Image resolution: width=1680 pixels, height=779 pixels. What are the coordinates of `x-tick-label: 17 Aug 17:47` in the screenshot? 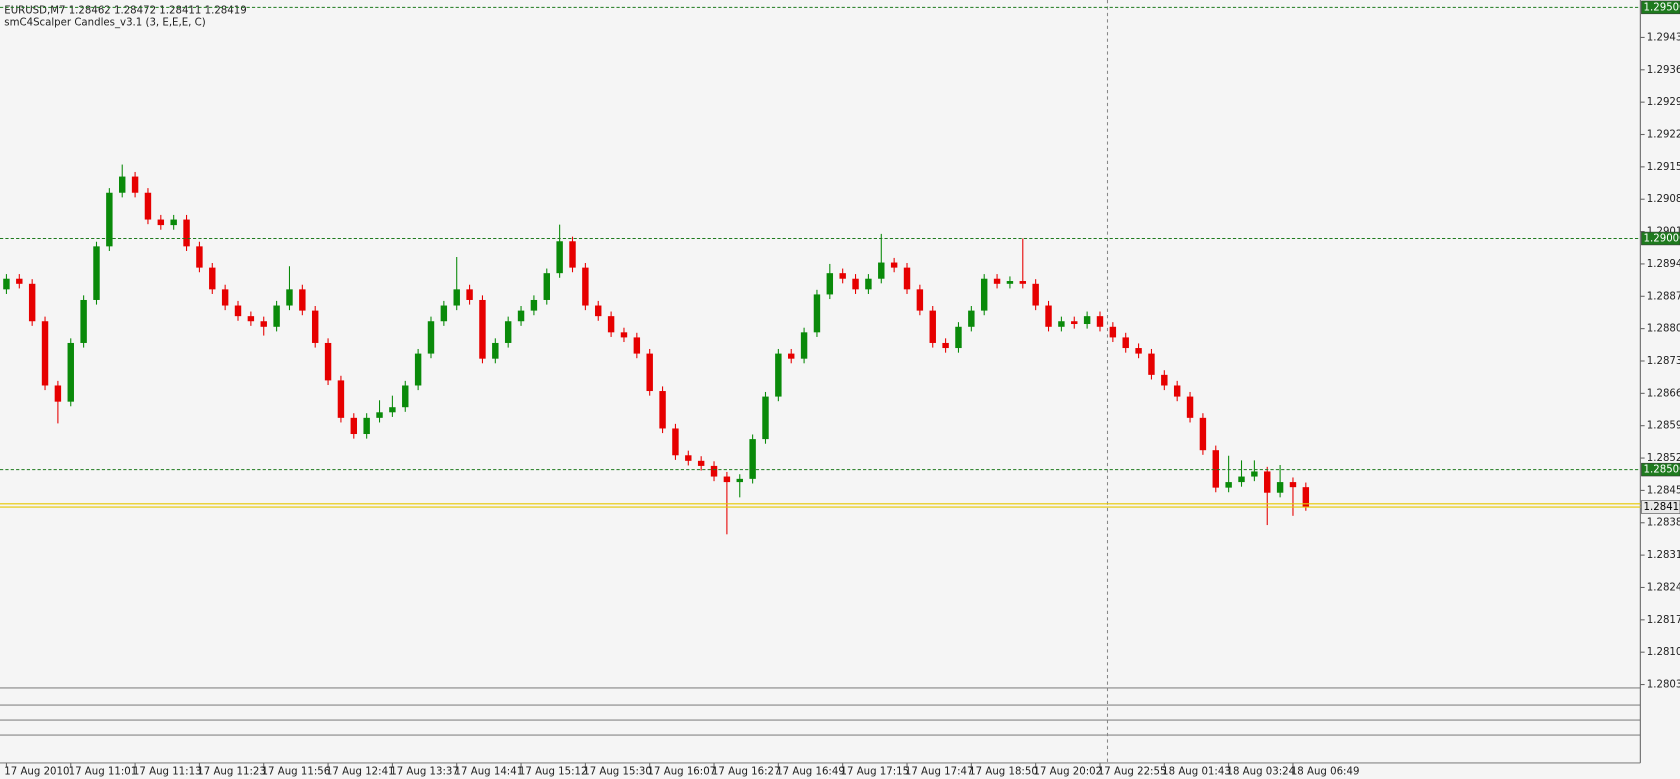 It's located at (939, 772).